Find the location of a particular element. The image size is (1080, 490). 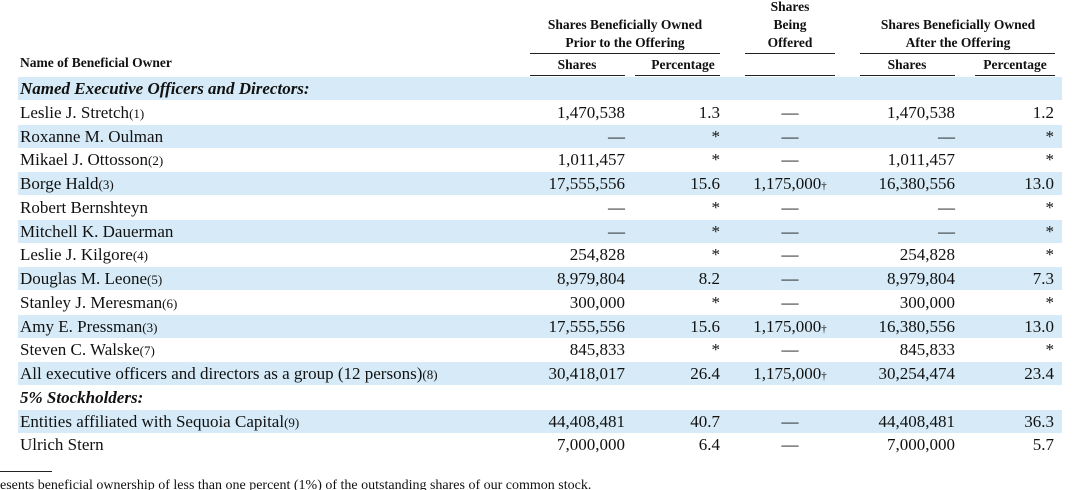

owner-name: Mikael J. Ottosson(2) is located at coordinates (91, 160).